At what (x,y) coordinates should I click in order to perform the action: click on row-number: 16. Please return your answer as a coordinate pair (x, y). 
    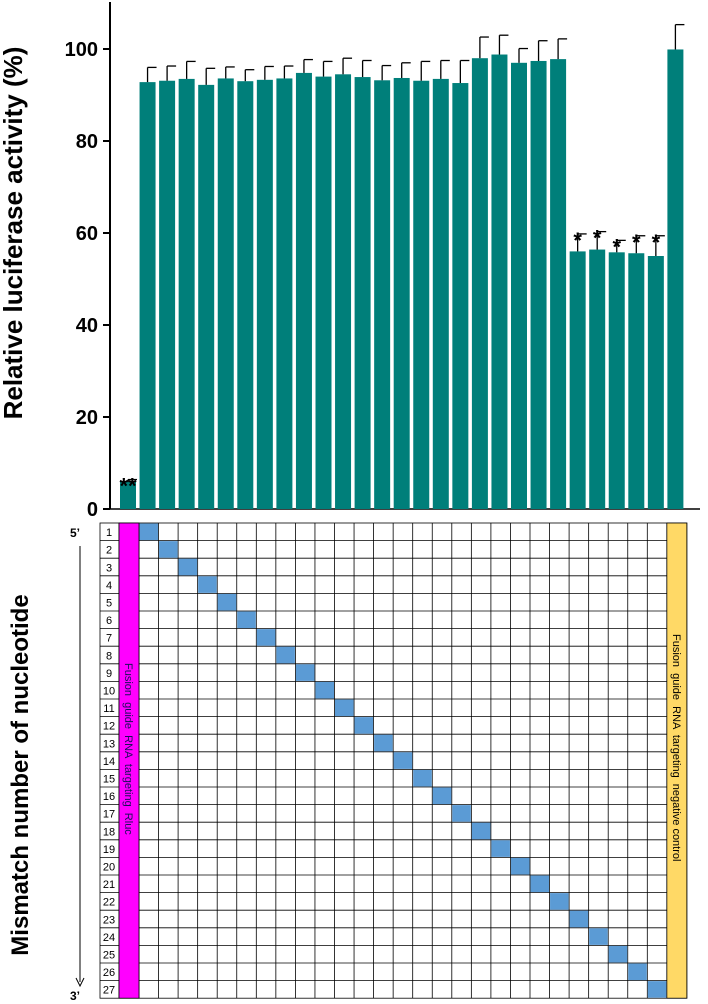
    Looking at the image, I should click on (109, 797).